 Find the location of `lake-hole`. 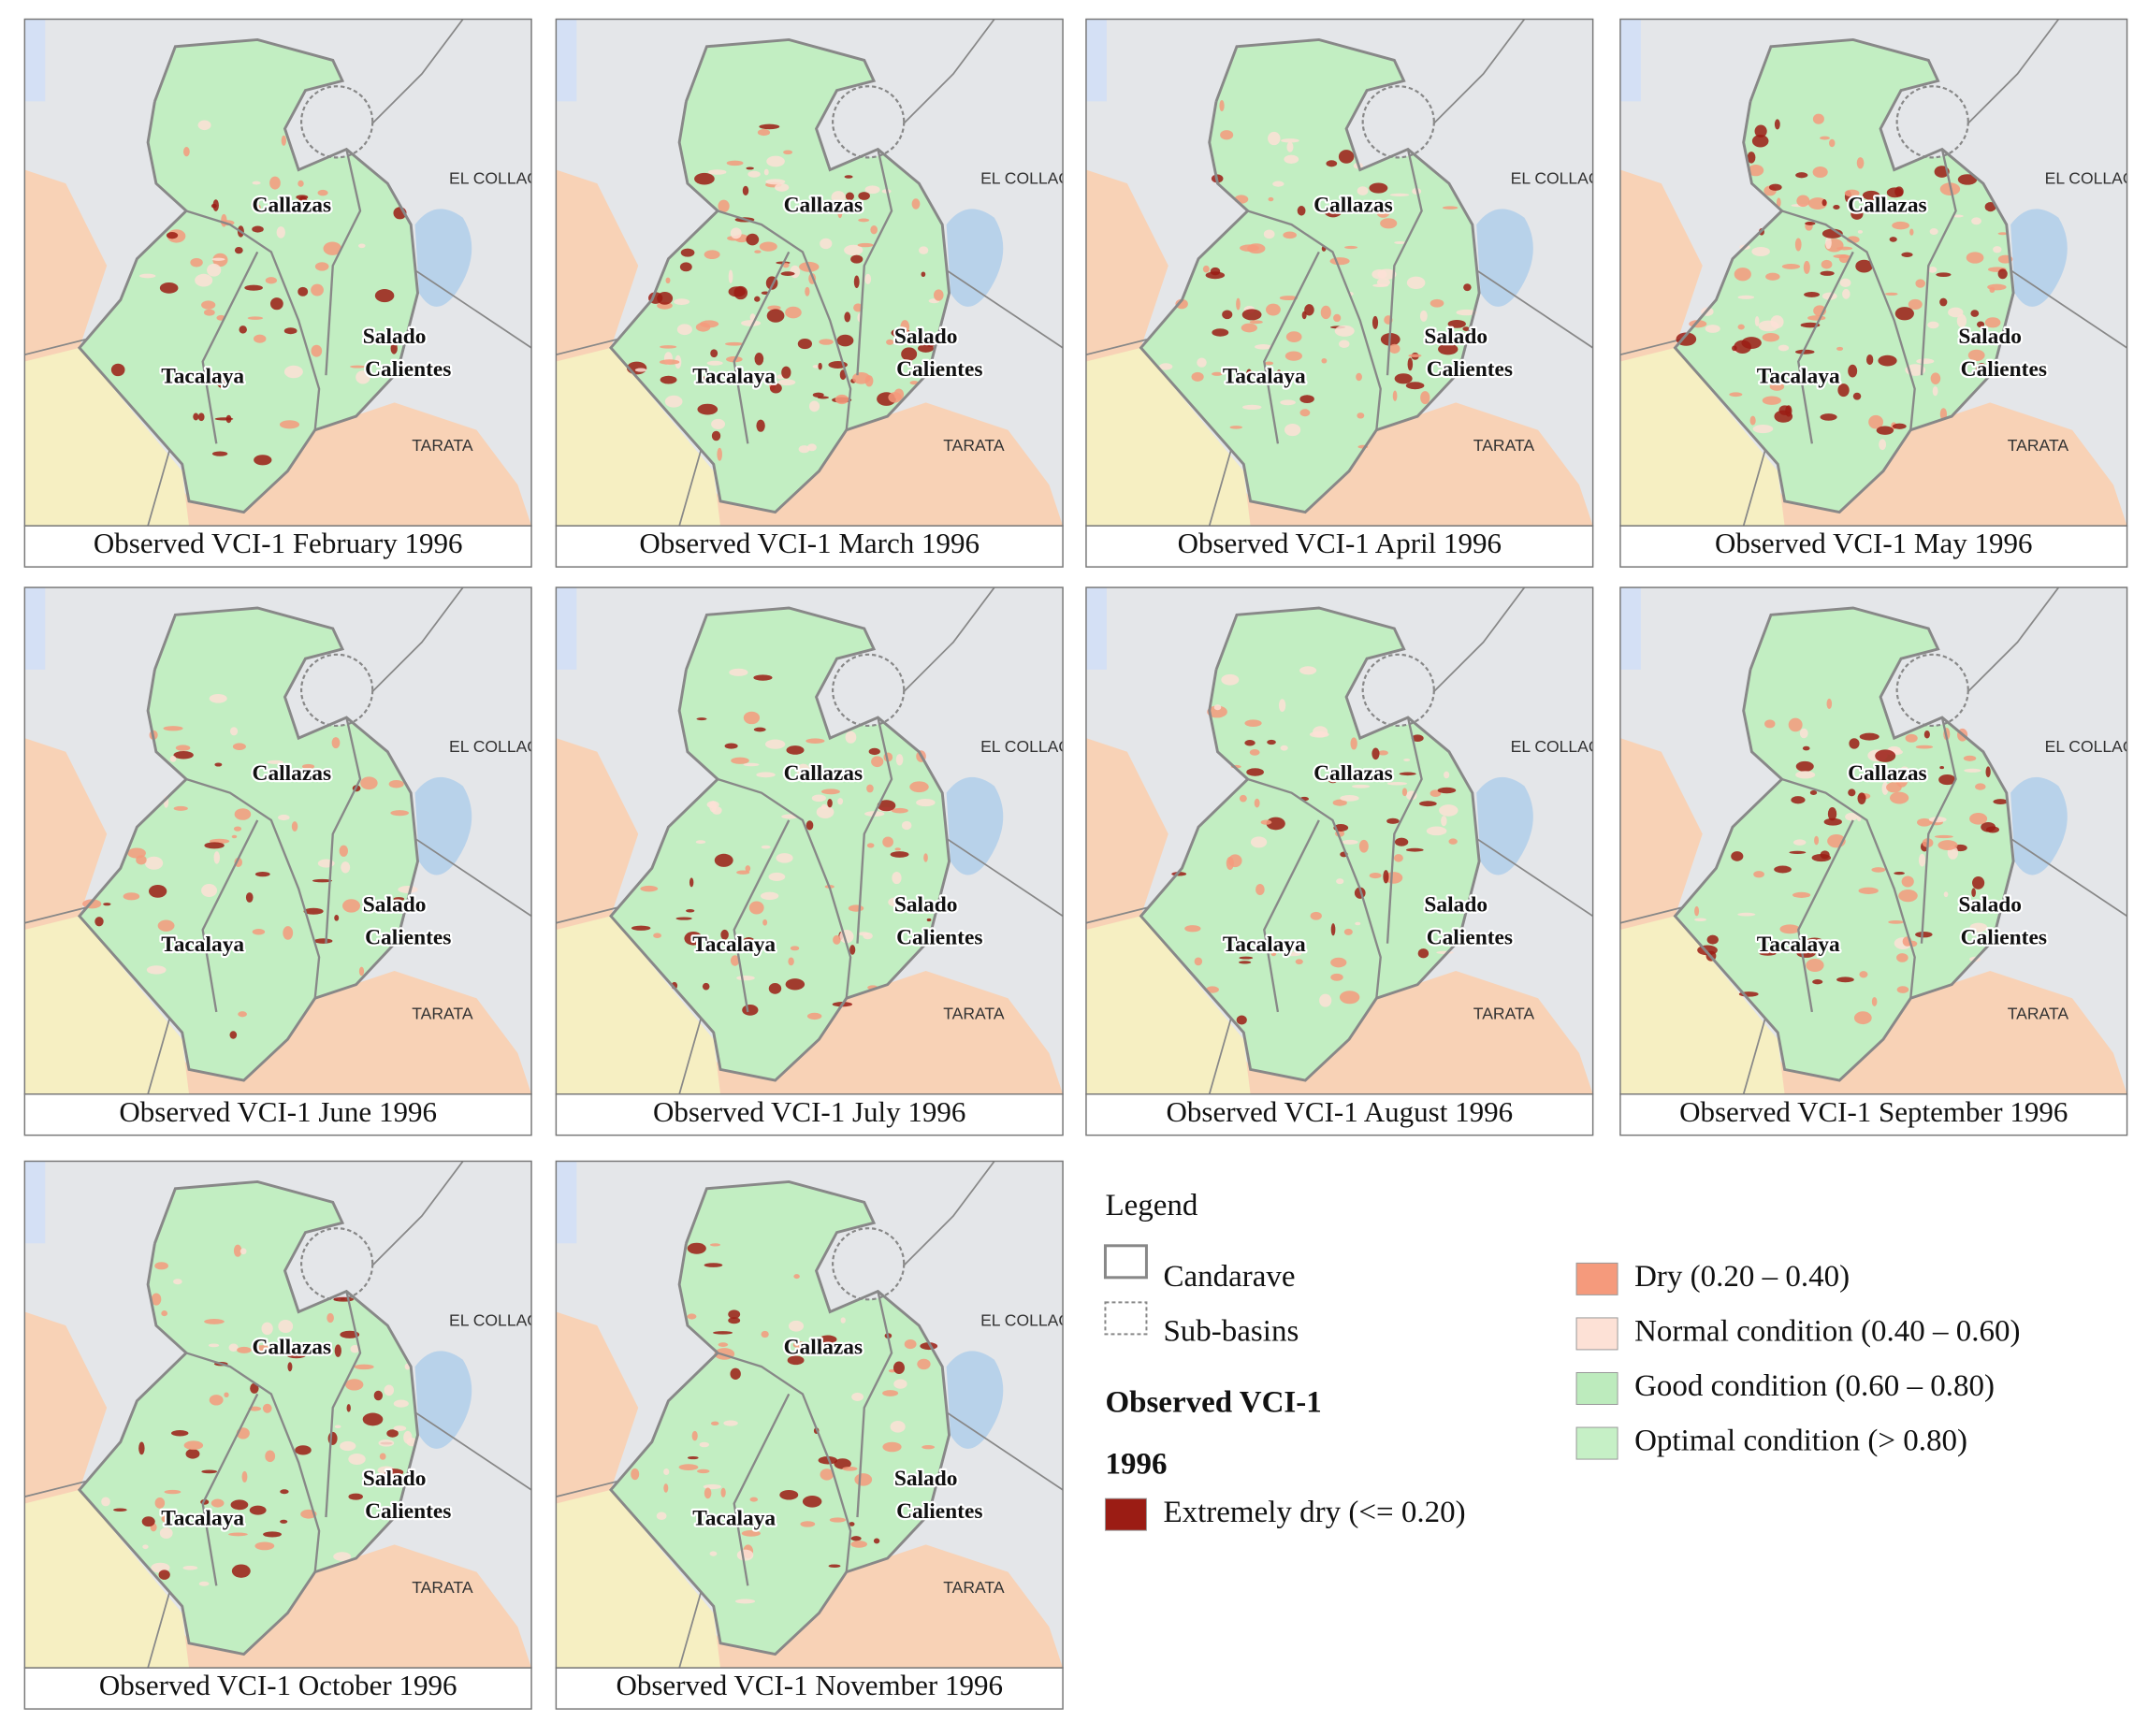

lake-hole is located at coordinates (337, 1264).